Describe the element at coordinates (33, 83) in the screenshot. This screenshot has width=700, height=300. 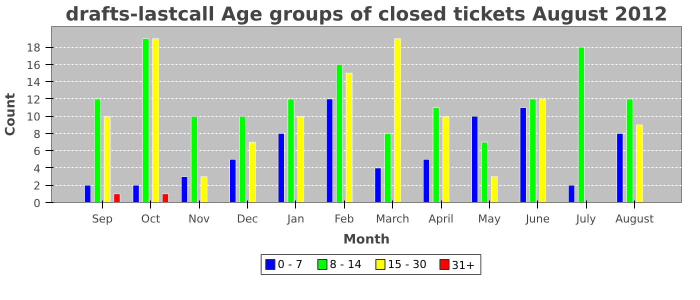
I see `y-tick-label: 14` at that location.